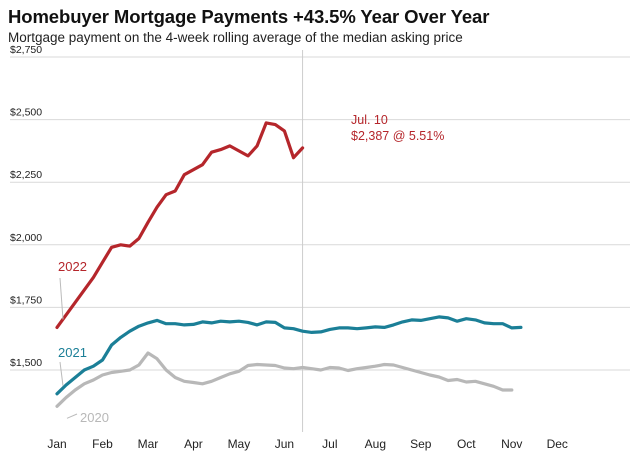  I want to click on series-label-2021: 2021, so click(72, 352).